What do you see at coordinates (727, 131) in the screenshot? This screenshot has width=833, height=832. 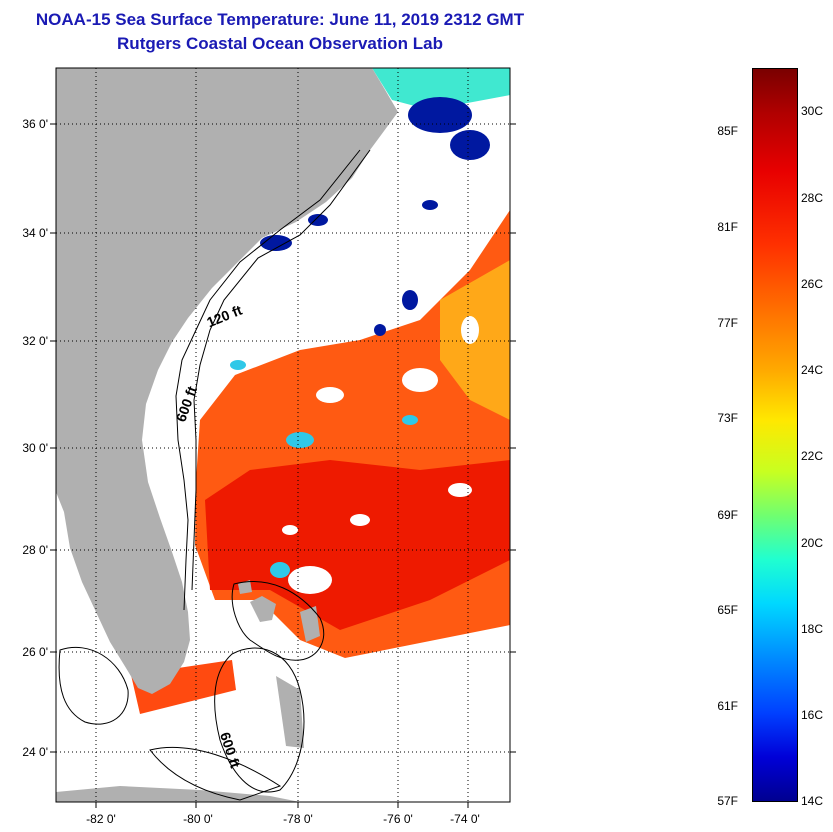 I see `colorbar-f-label: 85F` at bounding box center [727, 131].